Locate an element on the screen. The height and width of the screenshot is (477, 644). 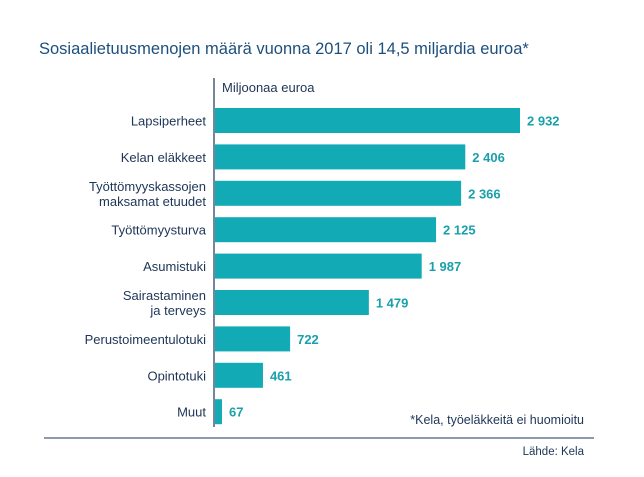
value-label-9: 67 is located at coordinates (236, 412).